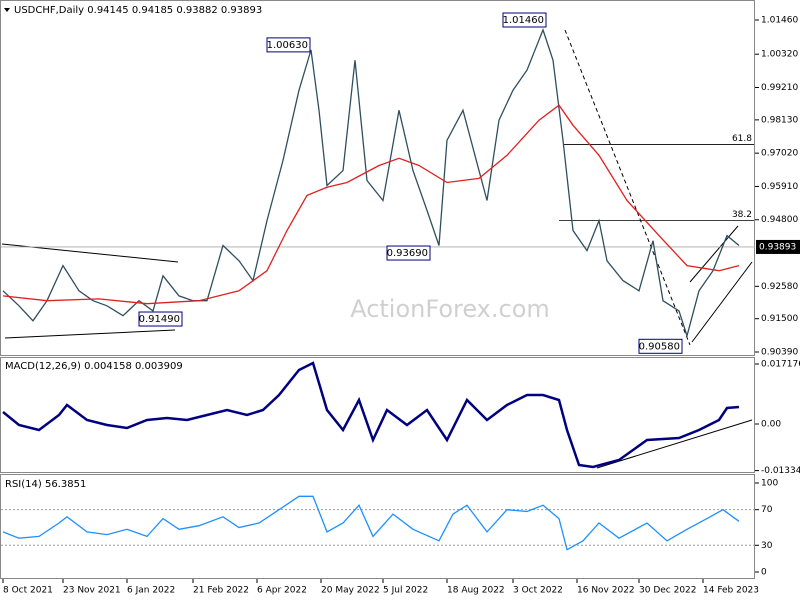 The width and height of the screenshot is (800, 600). I want to click on x-tick-label: 23 Nov 2021, so click(92, 591).